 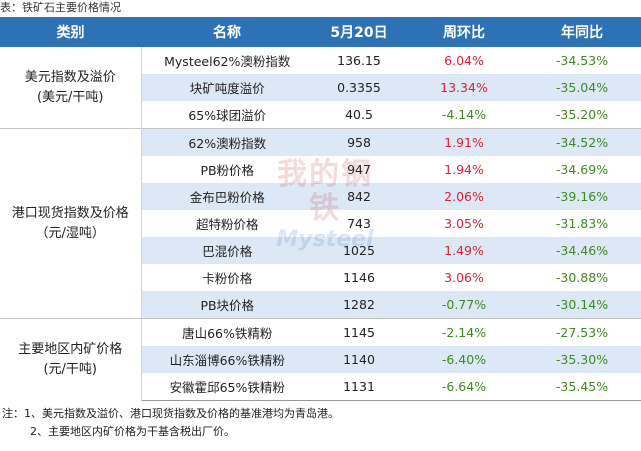 I want to click on cell-name: 62%澳粉指数, so click(x=227, y=142).